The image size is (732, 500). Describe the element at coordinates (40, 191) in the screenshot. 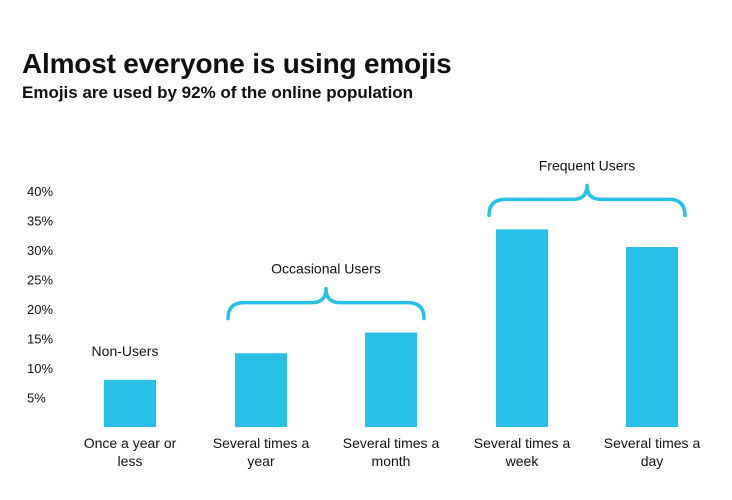

I see `y-tick-label: 40%` at that location.